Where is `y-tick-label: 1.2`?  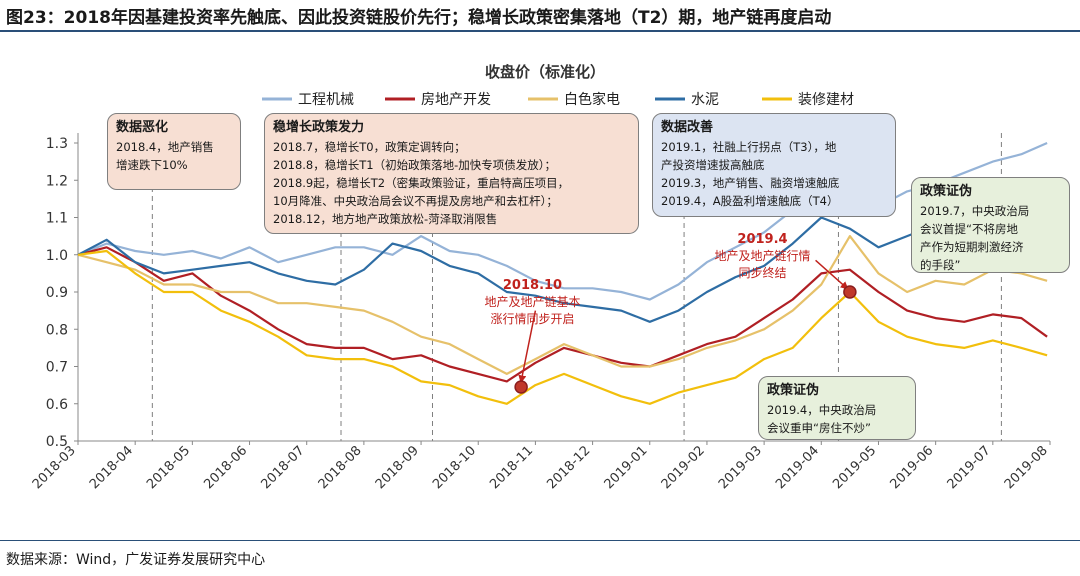 y-tick-label: 1.2 is located at coordinates (57, 181).